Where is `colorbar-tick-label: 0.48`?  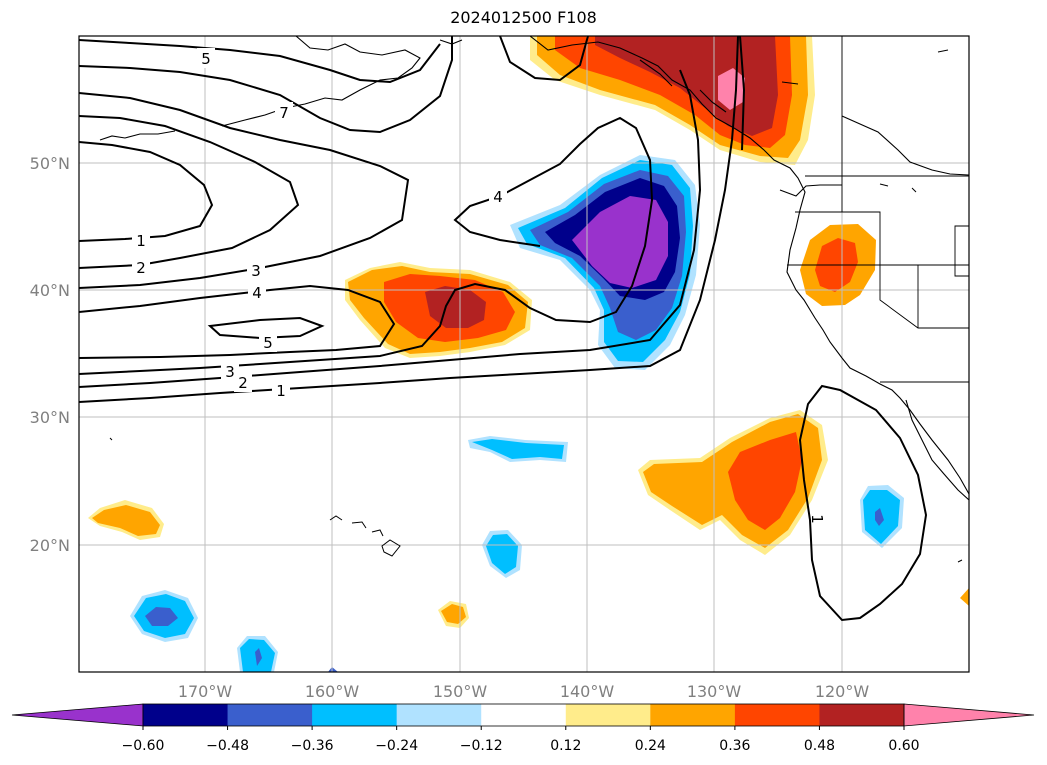
colorbar-tick-label: 0.48 is located at coordinates (819, 746).